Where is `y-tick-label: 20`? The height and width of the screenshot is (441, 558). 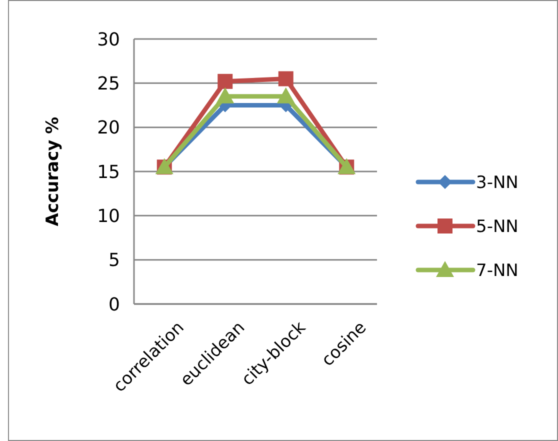 y-tick-label: 20 is located at coordinates (108, 128).